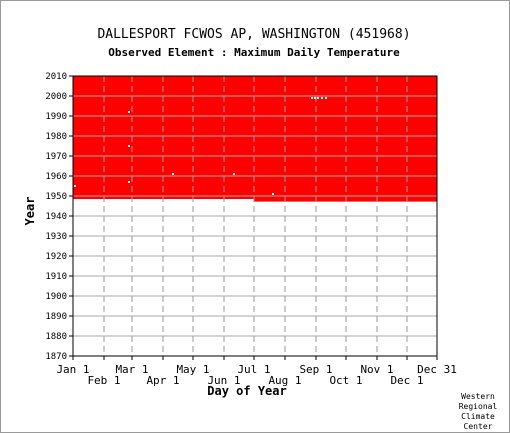 The height and width of the screenshot is (433, 510). I want to click on chart-title: DALLESPORT FCWOS AP, WASHINGTON (451968), so click(253, 34).